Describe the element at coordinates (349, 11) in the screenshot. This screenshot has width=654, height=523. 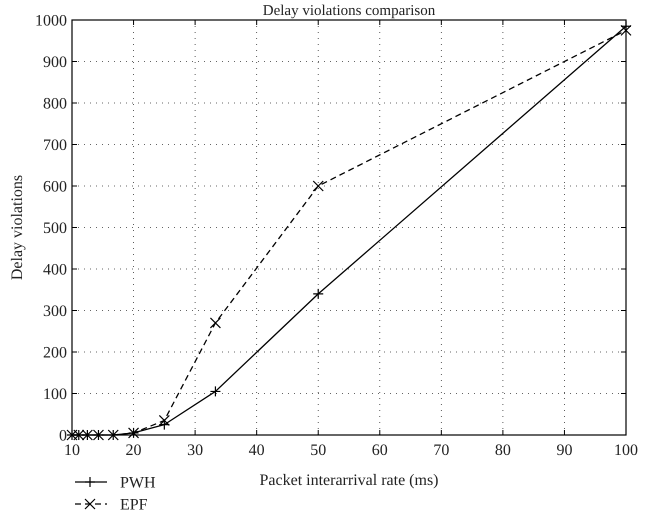
I see `chart-title: Delay violations comparison` at that location.